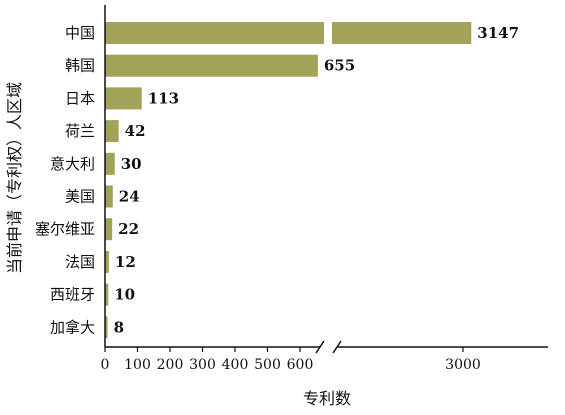 This screenshot has height=415, width=565. I want to click on x-tick-label: 400, so click(235, 365).